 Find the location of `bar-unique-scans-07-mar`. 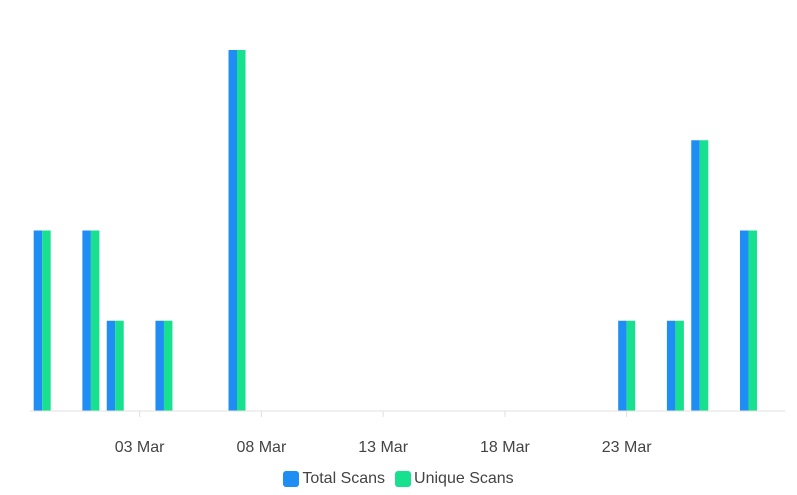

bar-unique-scans-07-mar is located at coordinates (241, 230).